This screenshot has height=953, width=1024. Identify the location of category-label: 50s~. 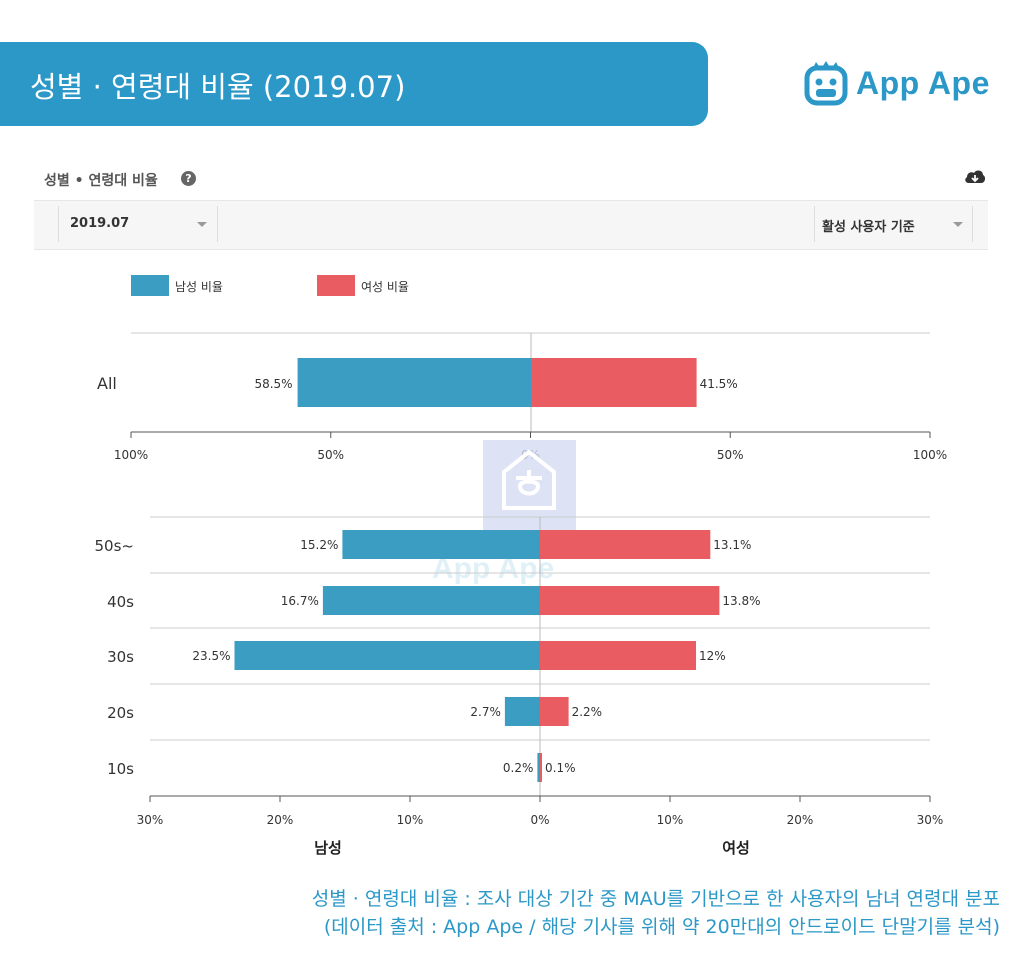
(114, 546).